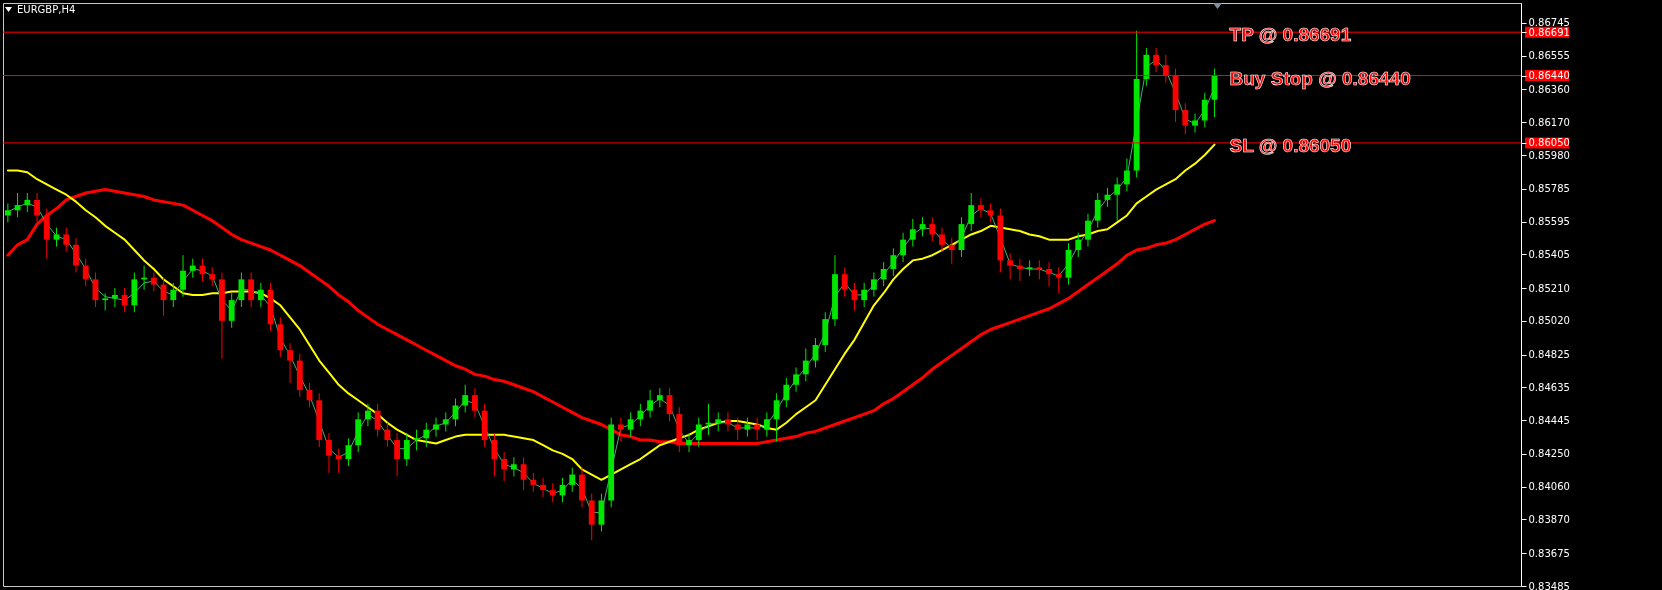 Image resolution: width=1662 pixels, height=590 pixels. Describe the element at coordinates (1549, 288) in the screenshot. I see `y-tick-label: 0.85210` at that location.